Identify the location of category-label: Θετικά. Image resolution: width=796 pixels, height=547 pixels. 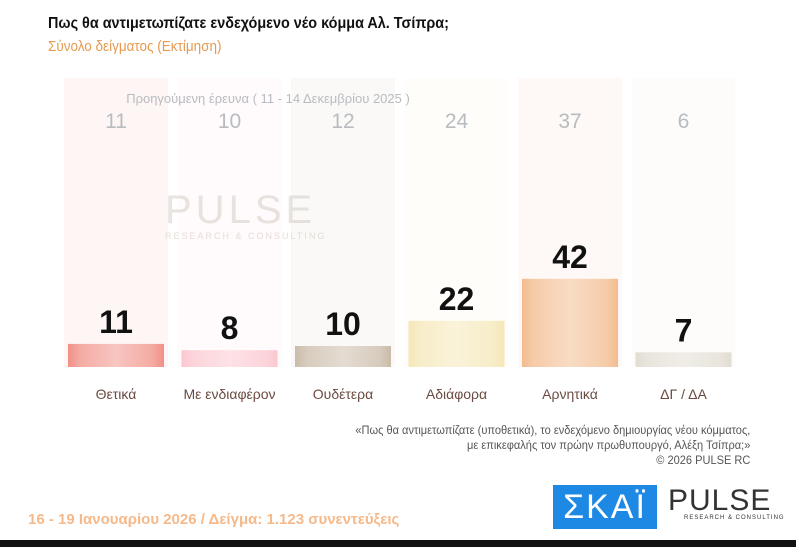
(116, 394).